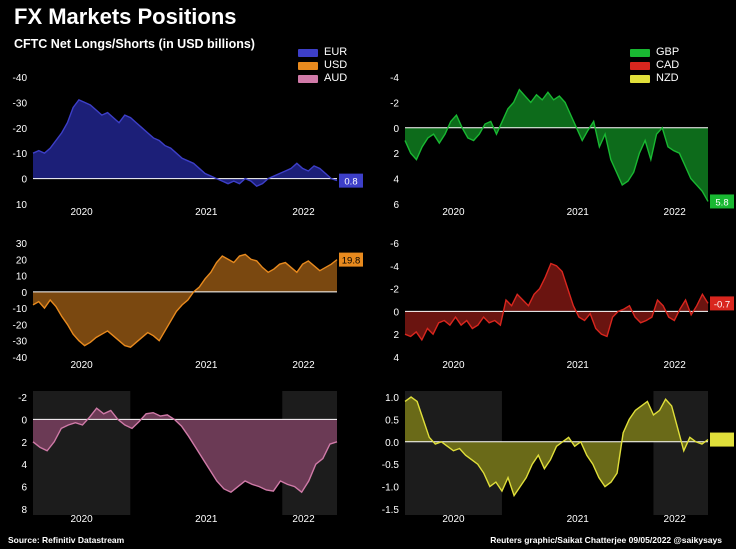 This screenshot has width=736, height=549. I want to click on usd-ytick-label: 0, so click(24, 293).